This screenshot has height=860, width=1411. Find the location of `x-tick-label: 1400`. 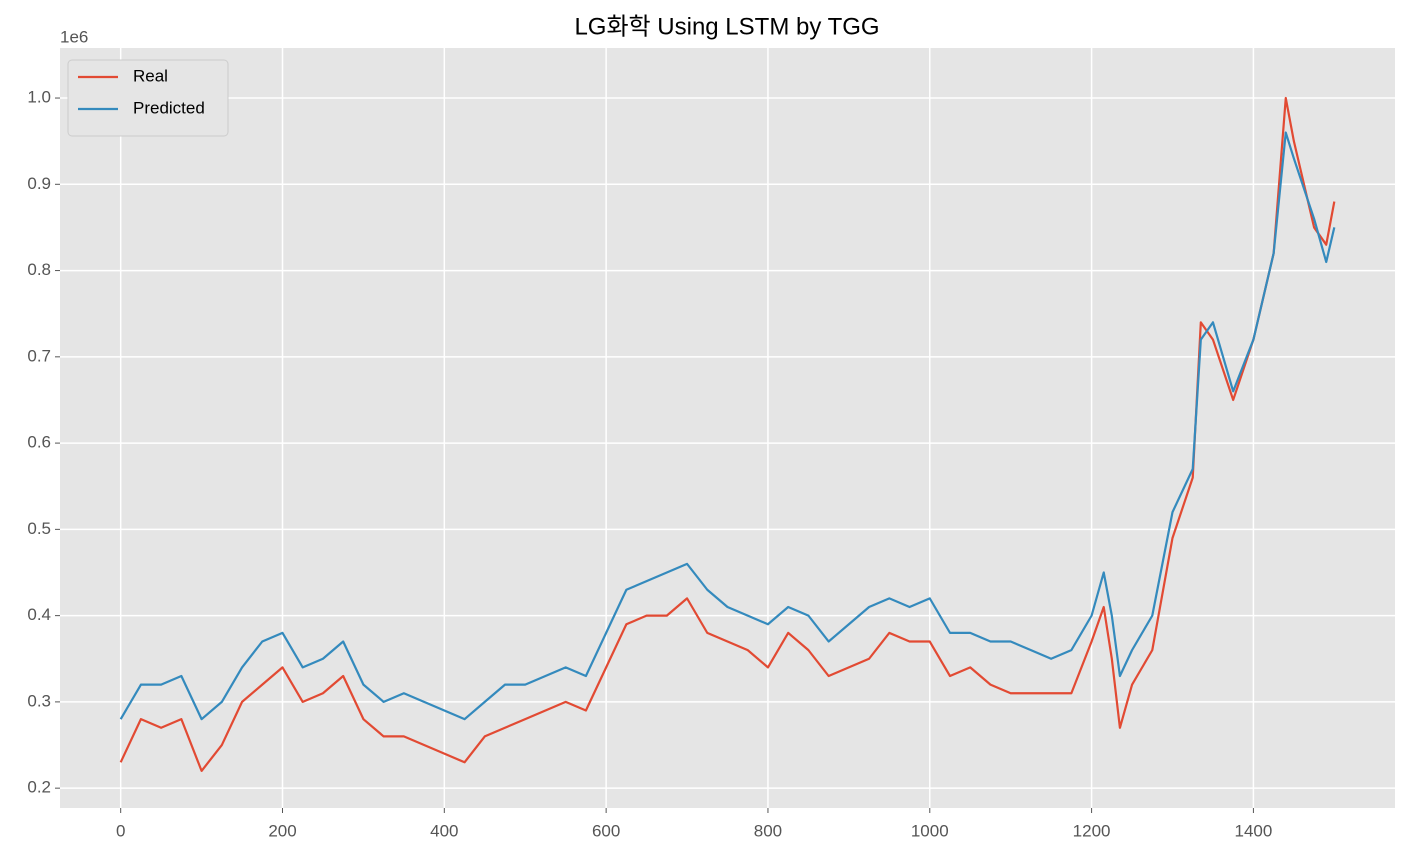

x-tick-label: 1400 is located at coordinates (1253, 830).